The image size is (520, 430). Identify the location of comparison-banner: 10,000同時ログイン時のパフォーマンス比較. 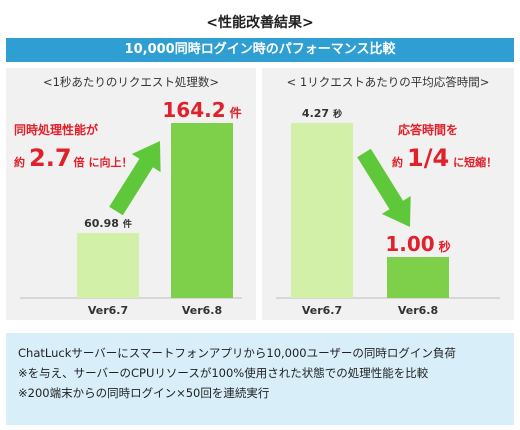
(260, 50).